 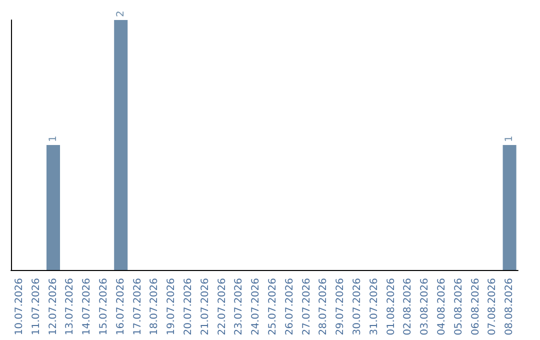 What do you see at coordinates (53, 307) in the screenshot?
I see `x-tick-label: 12.07.2026` at bounding box center [53, 307].